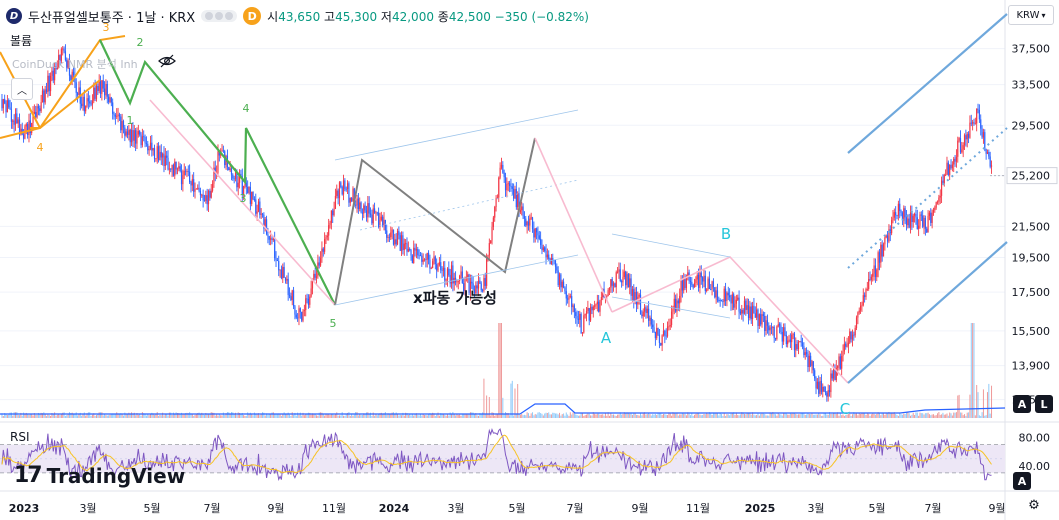  Describe the element at coordinates (219, 16) in the screenshot. I see `status-dots` at that location.